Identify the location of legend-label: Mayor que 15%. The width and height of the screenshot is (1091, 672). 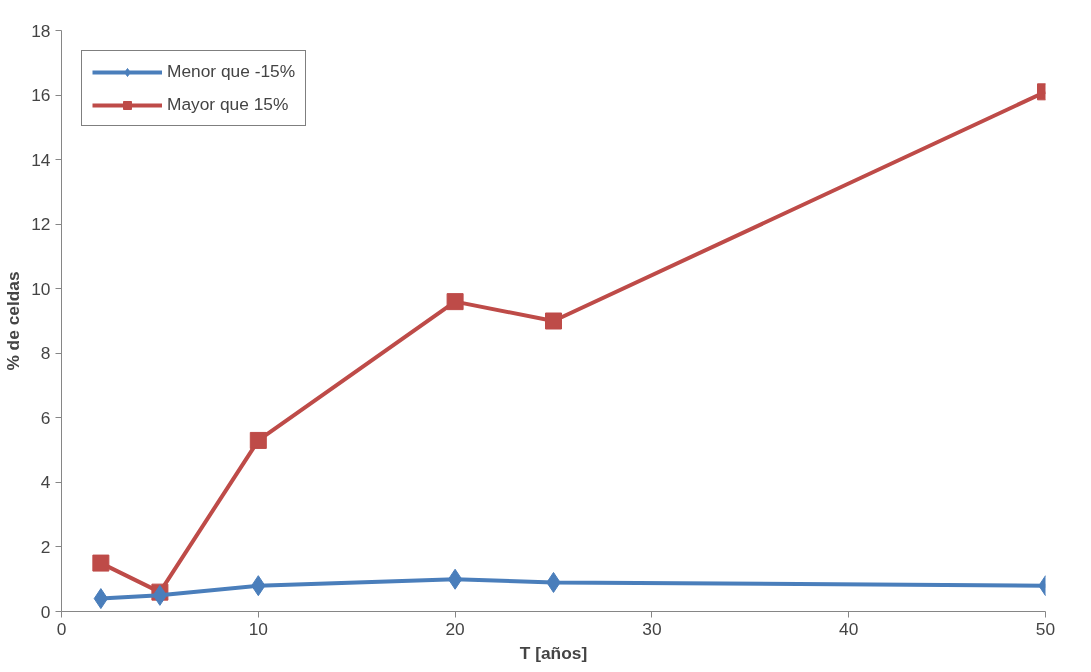
(228, 104).